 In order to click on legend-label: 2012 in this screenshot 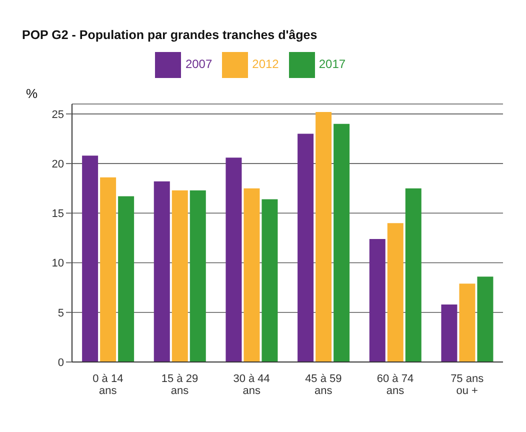, I will do `click(265, 64)`.